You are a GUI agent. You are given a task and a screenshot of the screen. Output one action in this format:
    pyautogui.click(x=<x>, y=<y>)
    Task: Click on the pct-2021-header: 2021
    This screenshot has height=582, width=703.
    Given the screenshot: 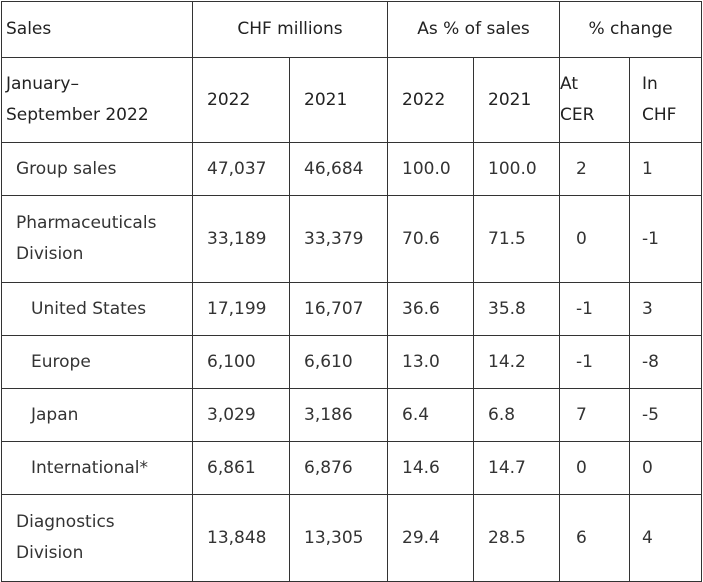 What is the action you would take?
    pyautogui.click(x=517, y=100)
    